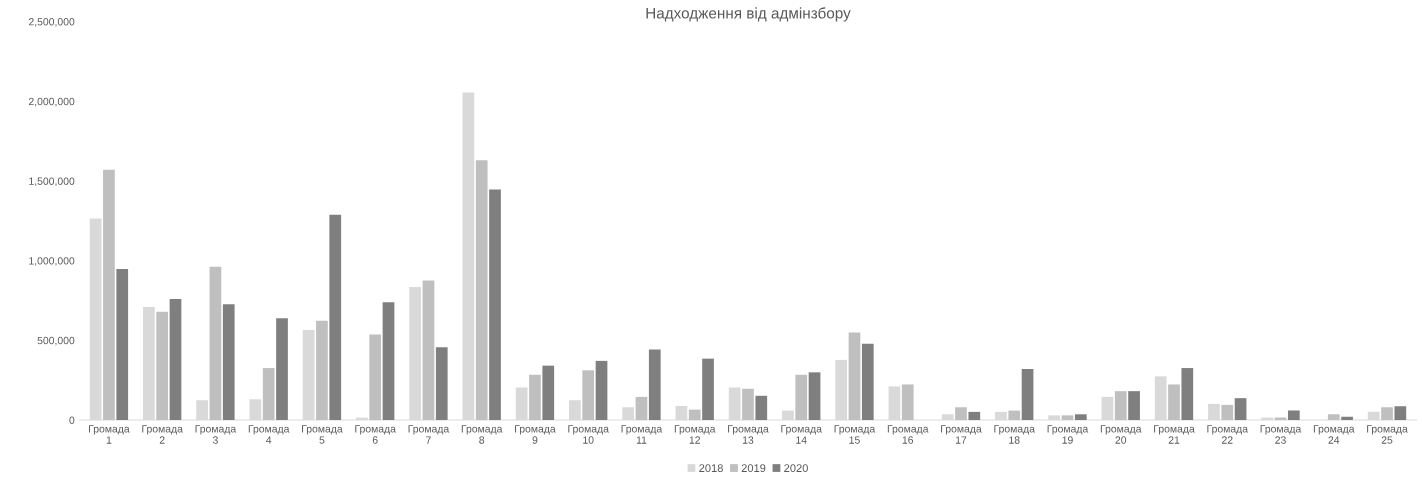  Describe the element at coordinates (109, 434) in the screenshot. I see `x-tick-label: Громада 1` at that location.